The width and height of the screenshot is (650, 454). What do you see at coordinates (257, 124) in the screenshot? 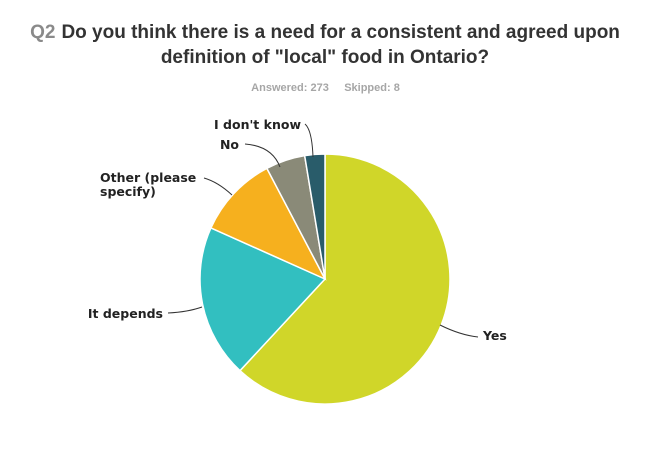
I see `slice-label: I don't know` at bounding box center [257, 124].